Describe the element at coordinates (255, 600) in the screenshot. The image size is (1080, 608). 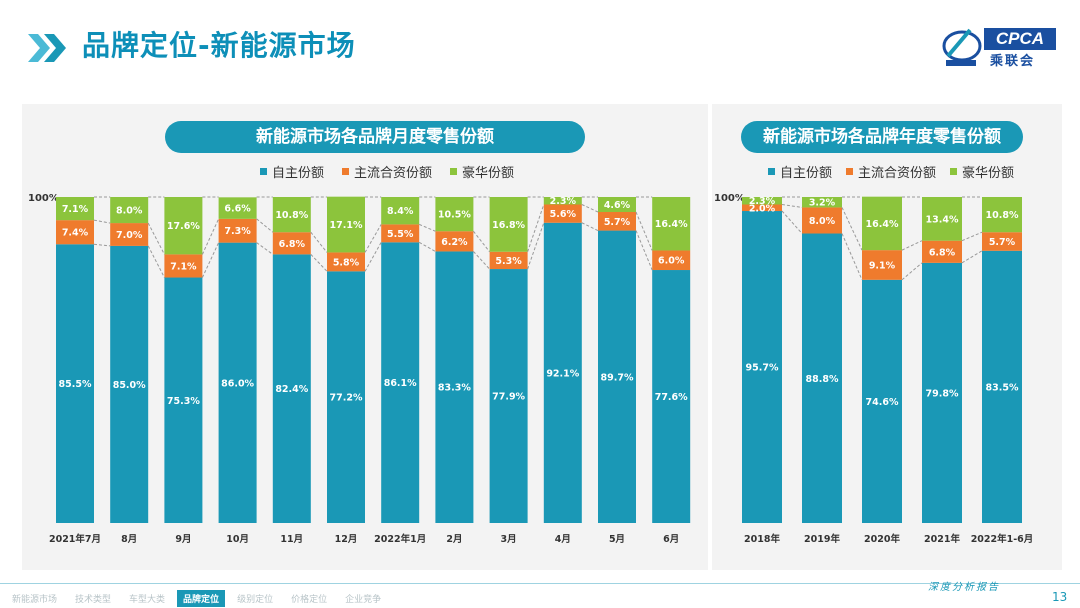
I see `footer-nav-item: 级别定位` at that location.